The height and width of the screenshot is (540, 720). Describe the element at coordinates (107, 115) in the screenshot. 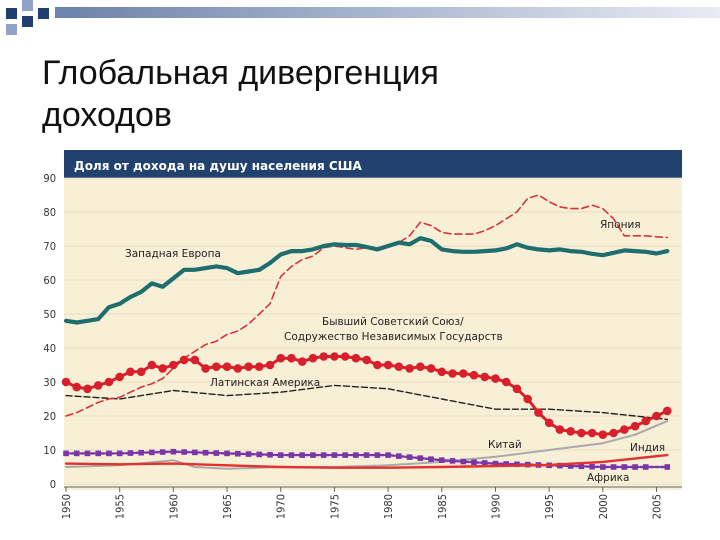

I see `slide-title-line2: доходов` at that location.